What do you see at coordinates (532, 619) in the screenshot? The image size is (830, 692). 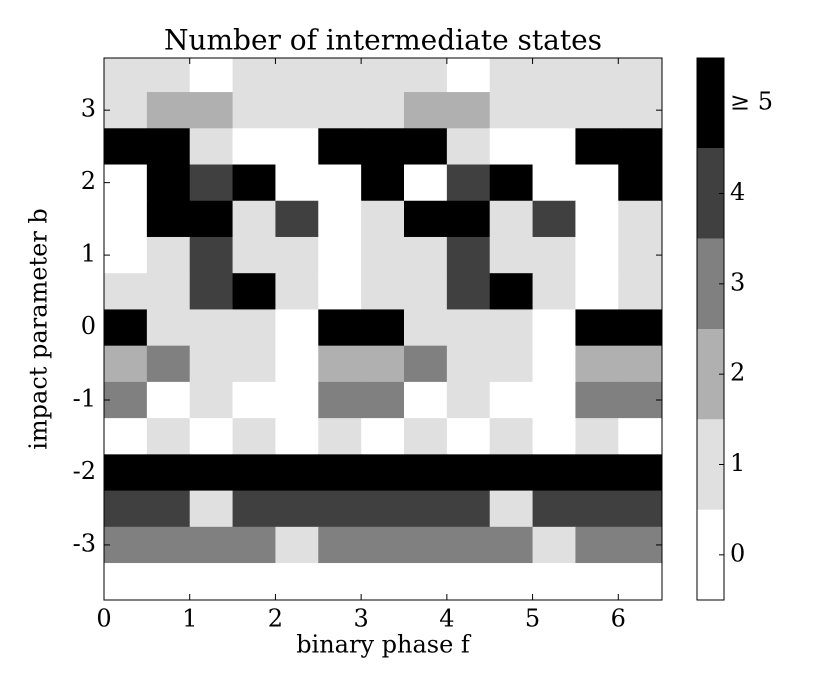 I see `x-tick-label: 5` at bounding box center [532, 619].